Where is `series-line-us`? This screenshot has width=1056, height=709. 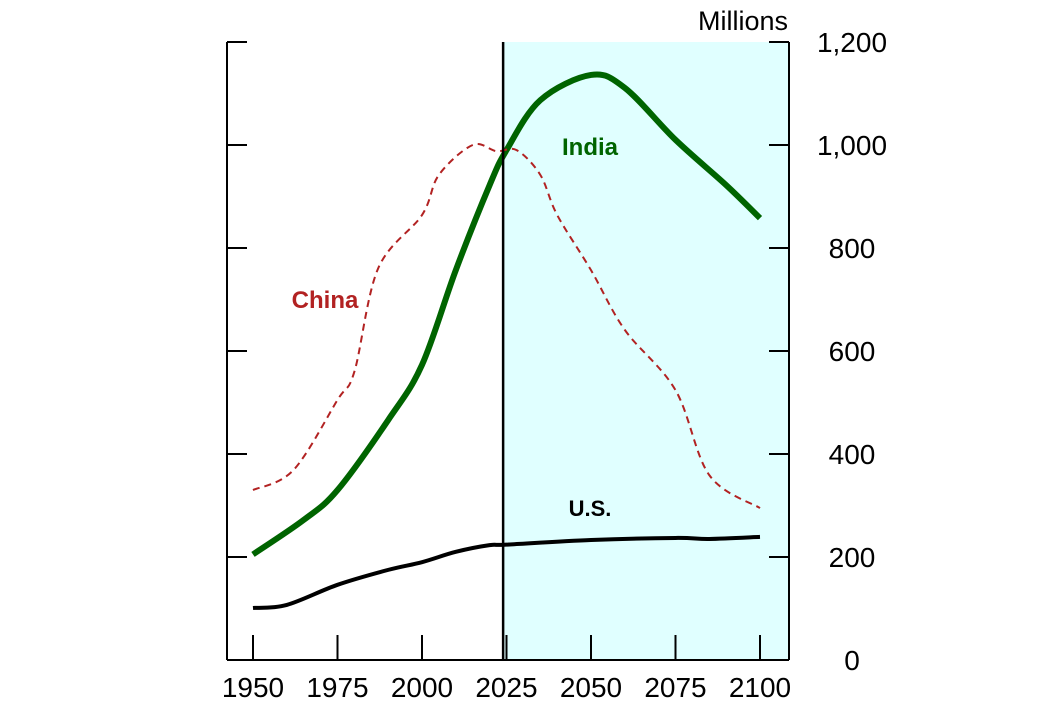
series-line-us is located at coordinates (506, 572).